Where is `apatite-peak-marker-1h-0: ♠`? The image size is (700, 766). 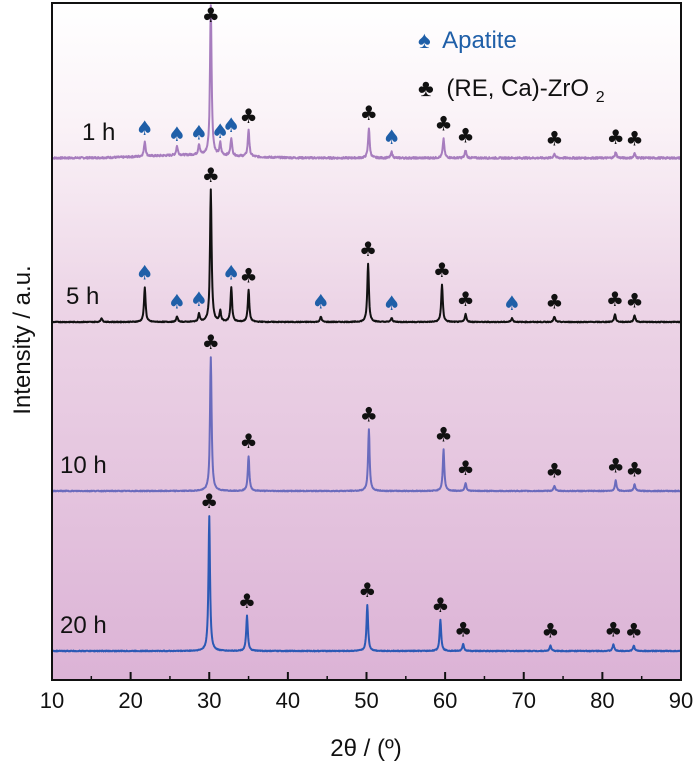 apatite-peak-marker-1h-0: ♠ is located at coordinates (145, 128).